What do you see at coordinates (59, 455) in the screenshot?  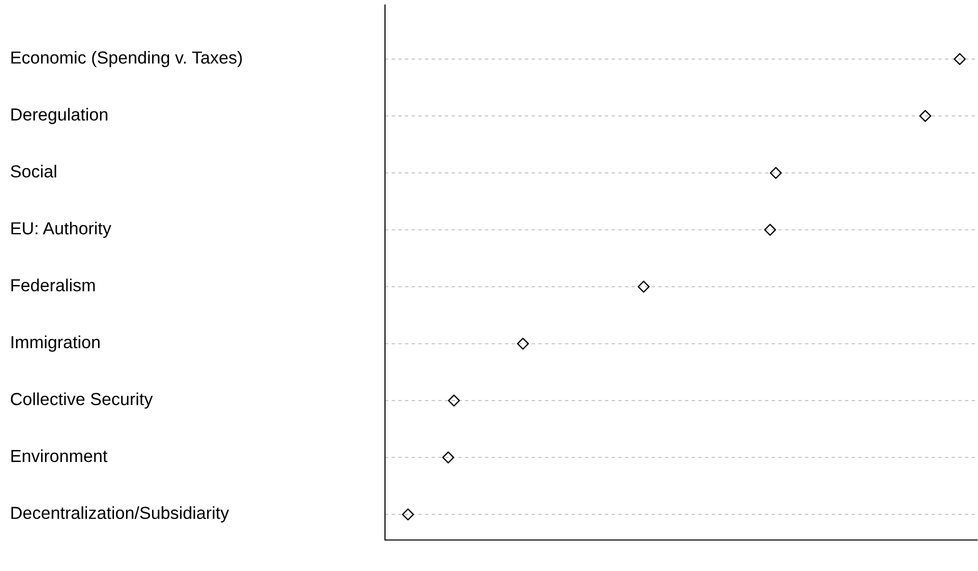 I see `y-tick-label: Environment` at bounding box center [59, 455].